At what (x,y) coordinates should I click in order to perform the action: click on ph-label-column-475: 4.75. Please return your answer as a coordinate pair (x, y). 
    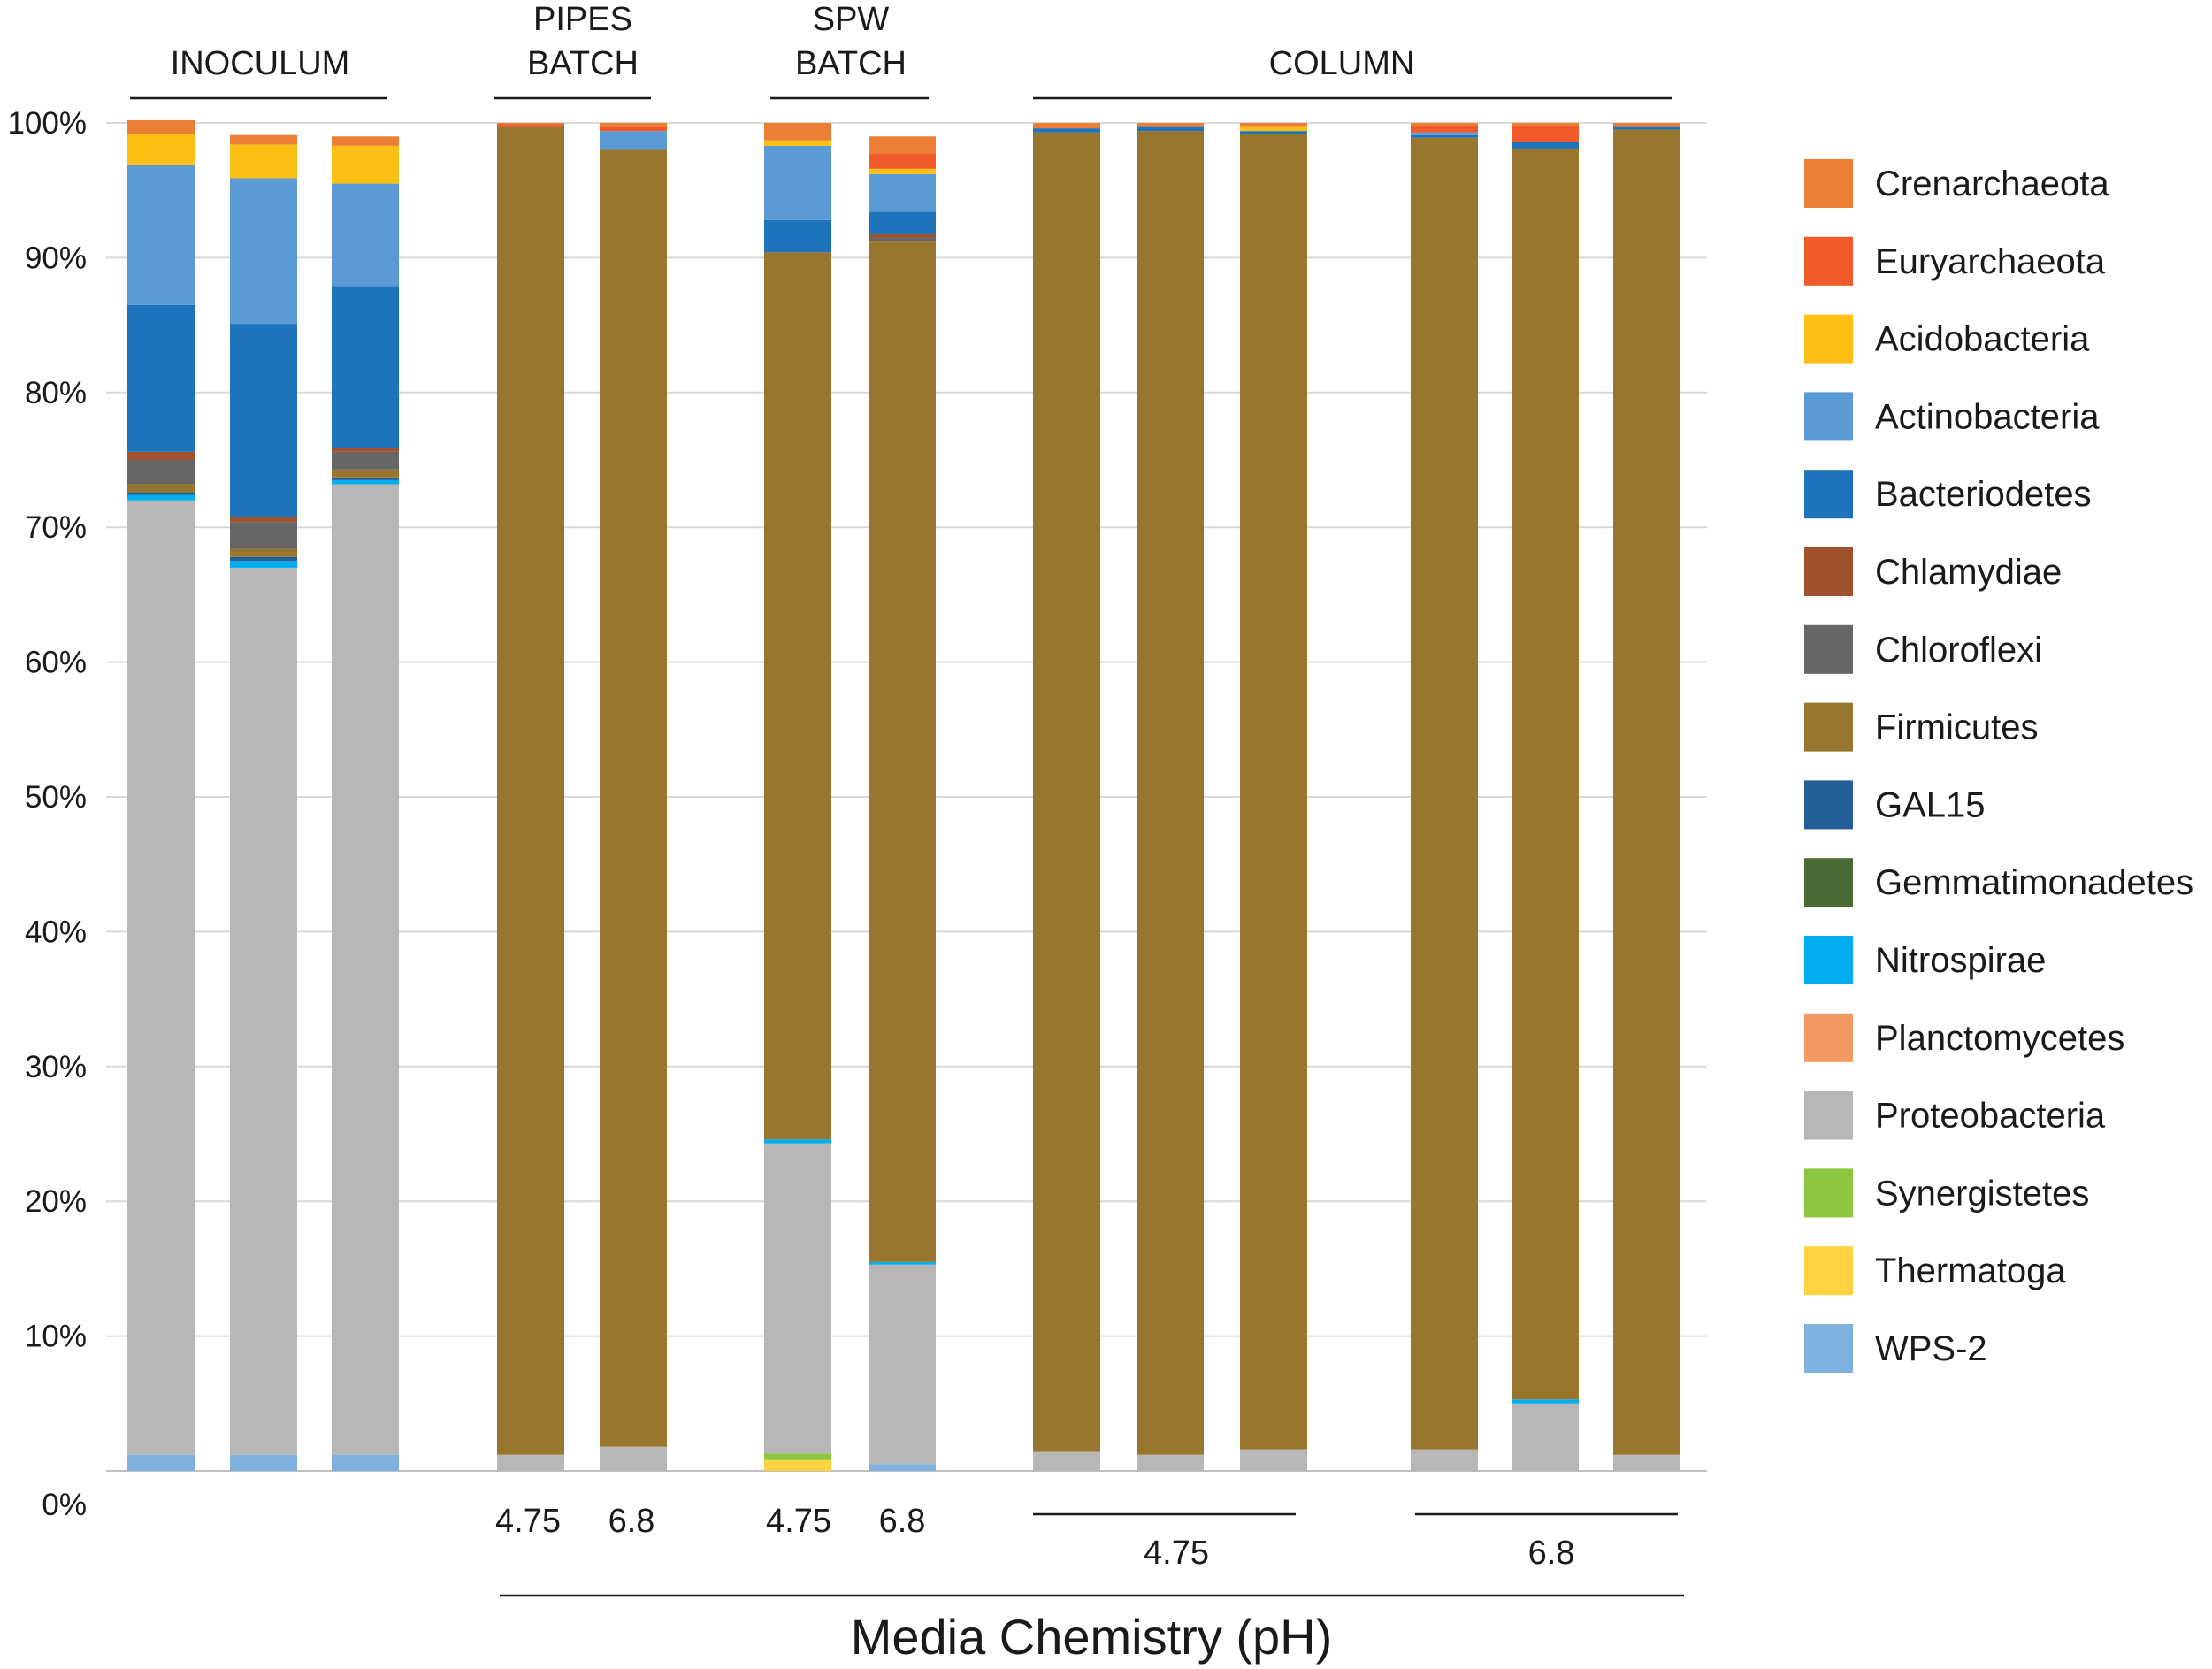
    Looking at the image, I should click on (1176, 1554).